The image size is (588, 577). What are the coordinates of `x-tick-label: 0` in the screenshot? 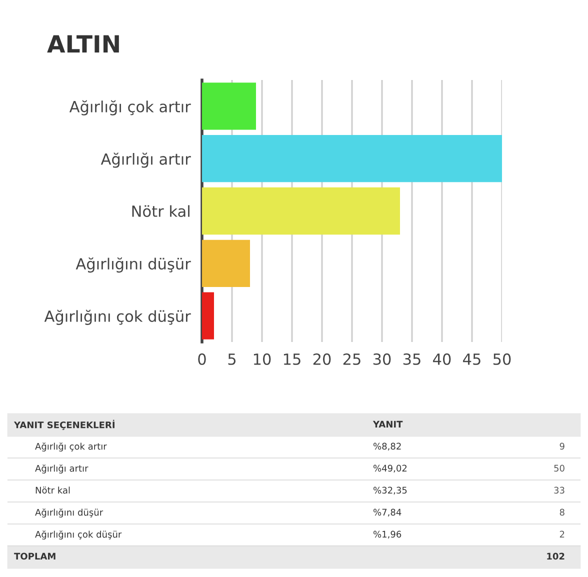 It's located at (202, 359).